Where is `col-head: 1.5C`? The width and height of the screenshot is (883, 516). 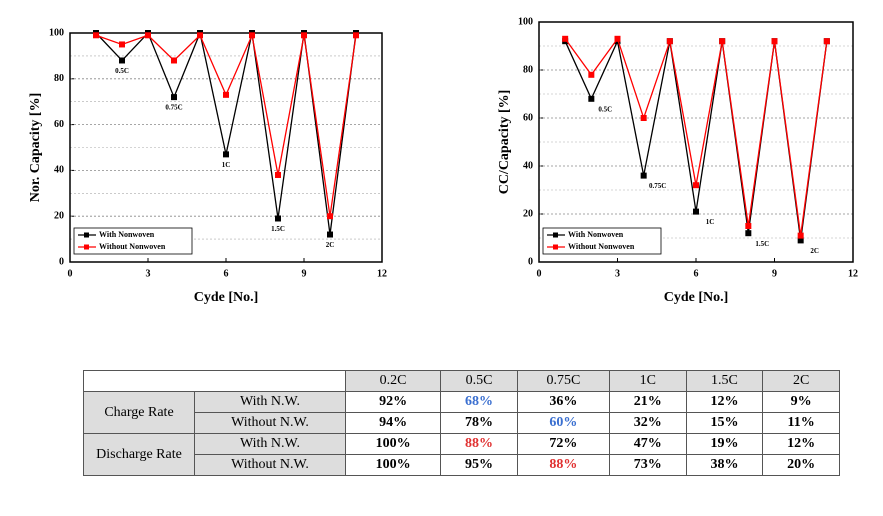
col-head: 1.5C is located at coordinates (724, 381).